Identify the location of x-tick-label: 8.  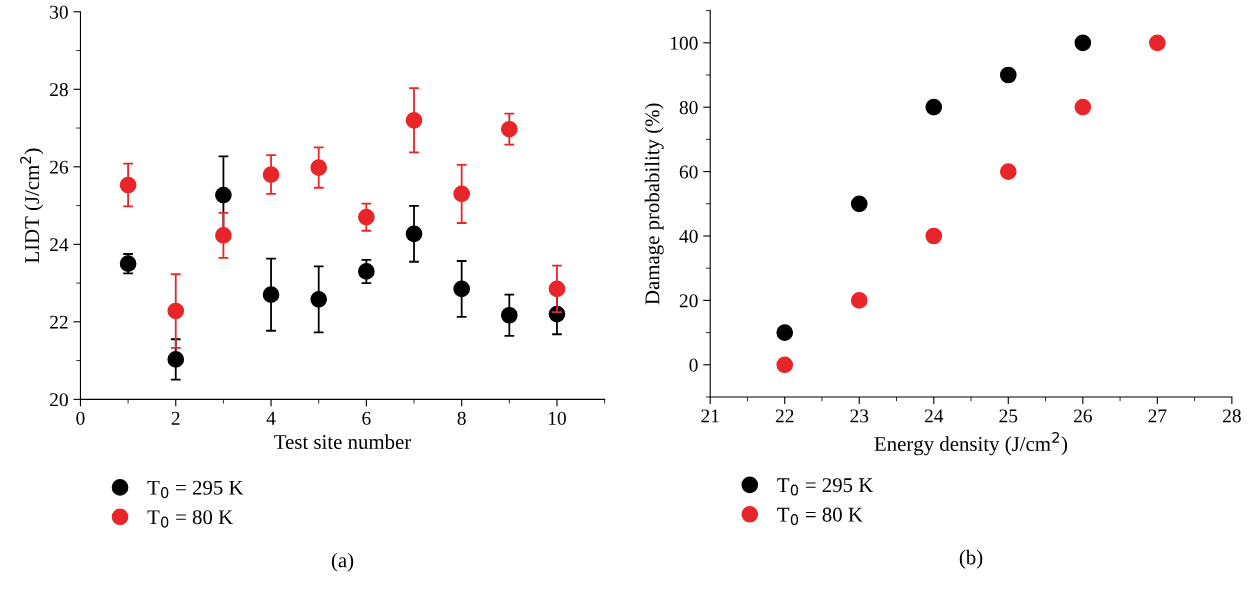
(461, 418).